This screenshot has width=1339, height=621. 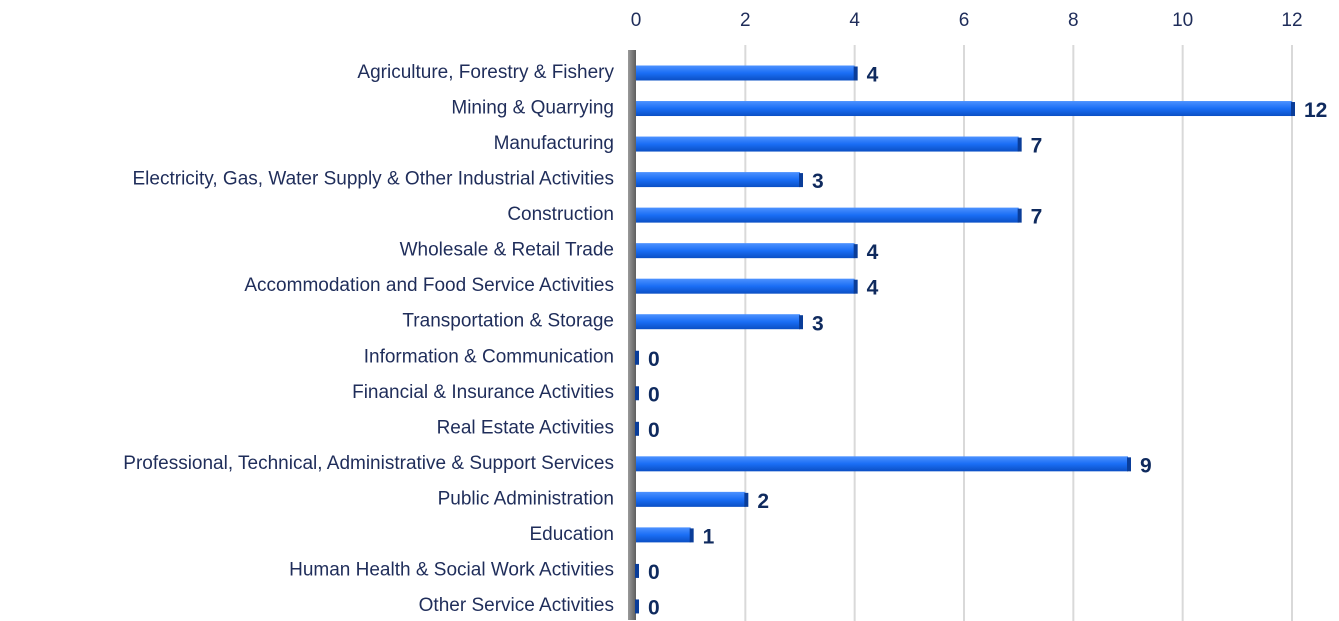 I want to click on y-tick-label: Manufacturing, so click(x=554, y=143).